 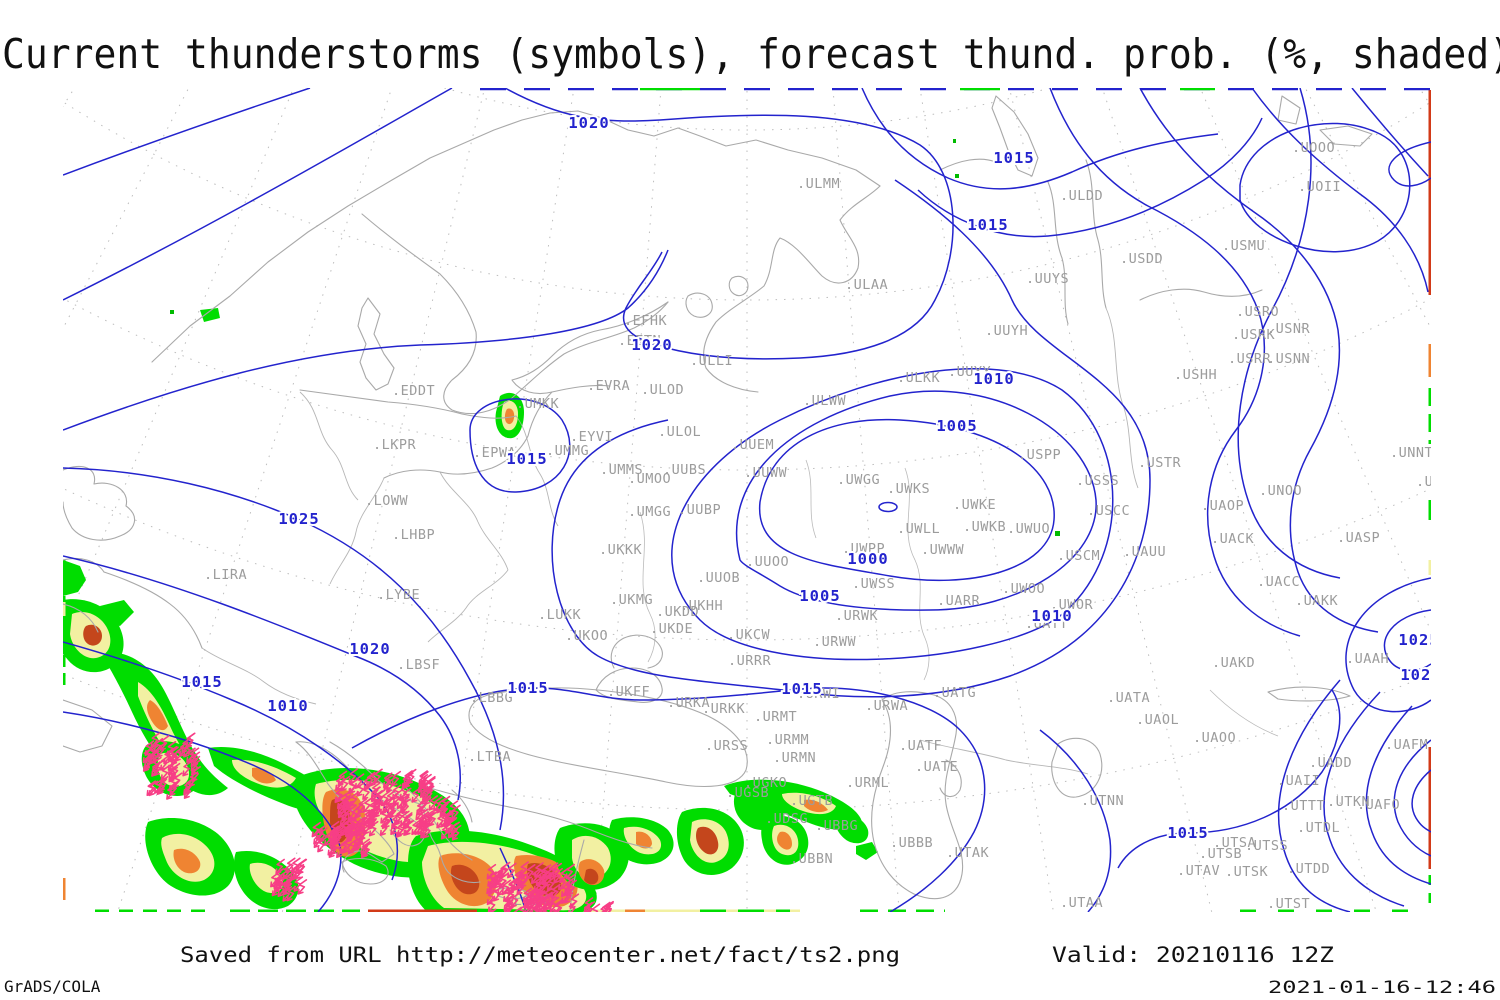 I want to click on station-label: .UUWW, so click(x=766, y=473).